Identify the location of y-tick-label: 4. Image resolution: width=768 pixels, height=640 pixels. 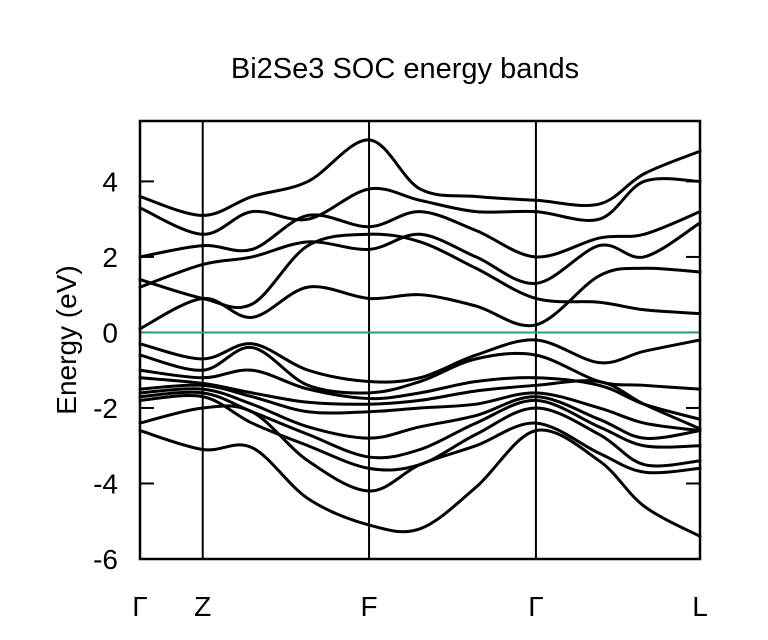
(110, 181).